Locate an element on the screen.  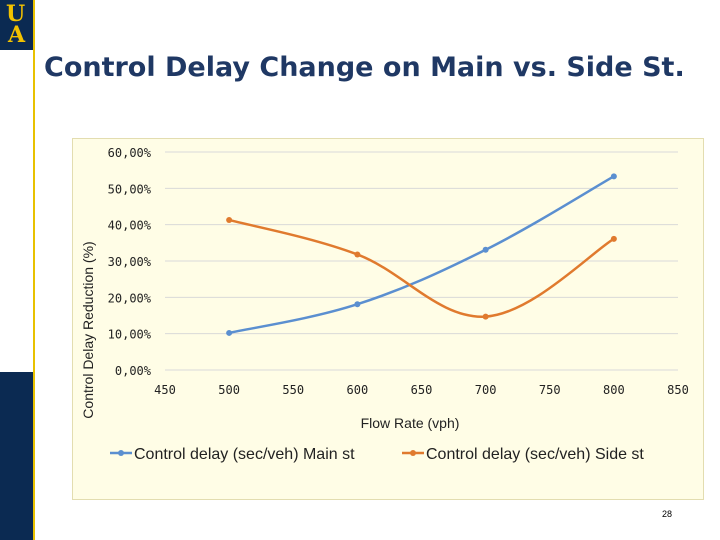
y-tick-label: 40,00% is located at coordinates (130, 226).